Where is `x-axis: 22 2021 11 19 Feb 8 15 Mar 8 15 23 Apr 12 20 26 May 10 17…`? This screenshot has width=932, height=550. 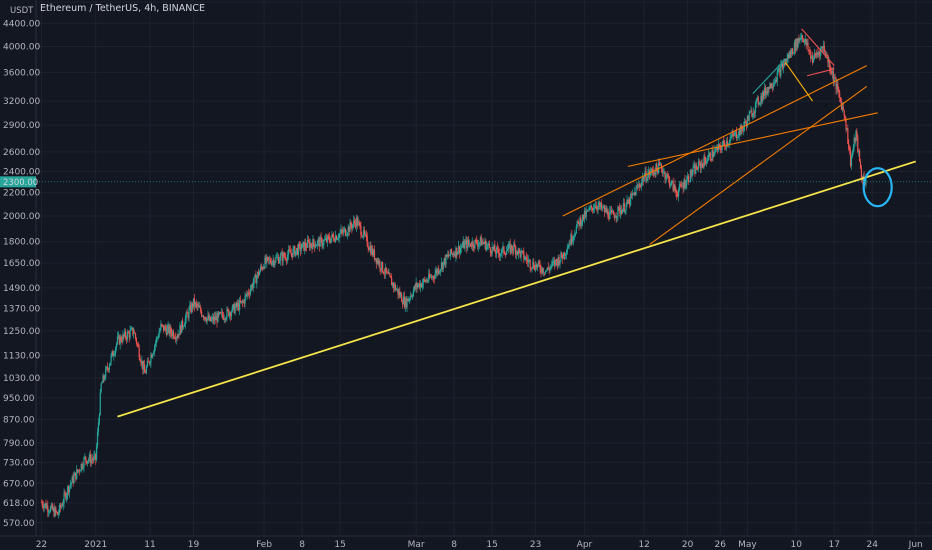 x-axis: 22 2021 11 19 Feb 8 15 Mar 8 15 23 Apr 12 20 26 May 10 17… is located at coordinates (466, 542).